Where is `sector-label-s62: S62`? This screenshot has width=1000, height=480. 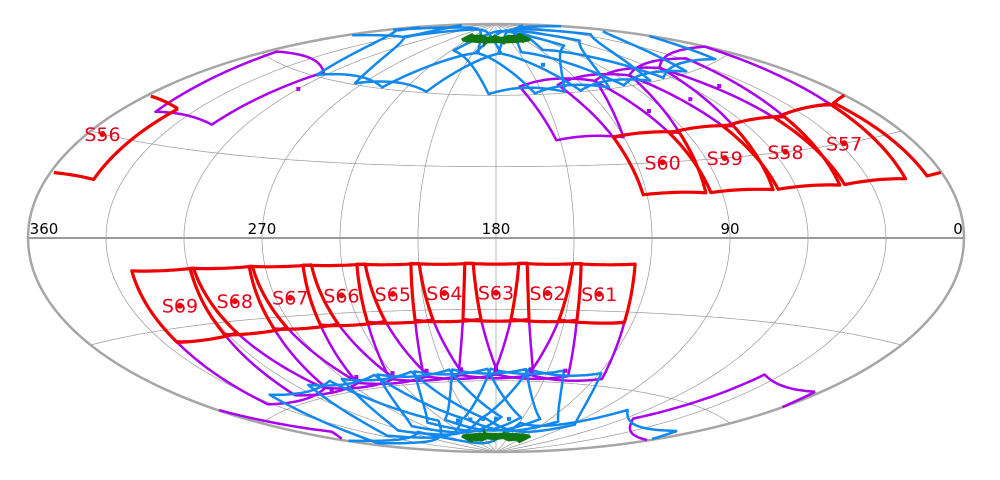 sector-label-s62: S62 is located at coordinates (547, 294).